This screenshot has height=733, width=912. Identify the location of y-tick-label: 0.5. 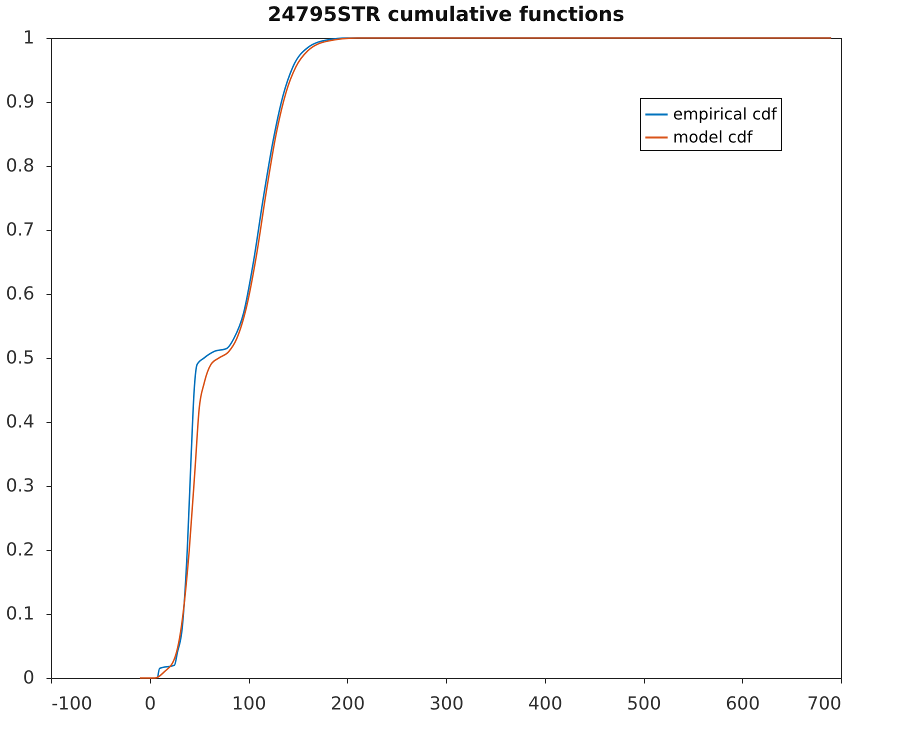
(20, 358).